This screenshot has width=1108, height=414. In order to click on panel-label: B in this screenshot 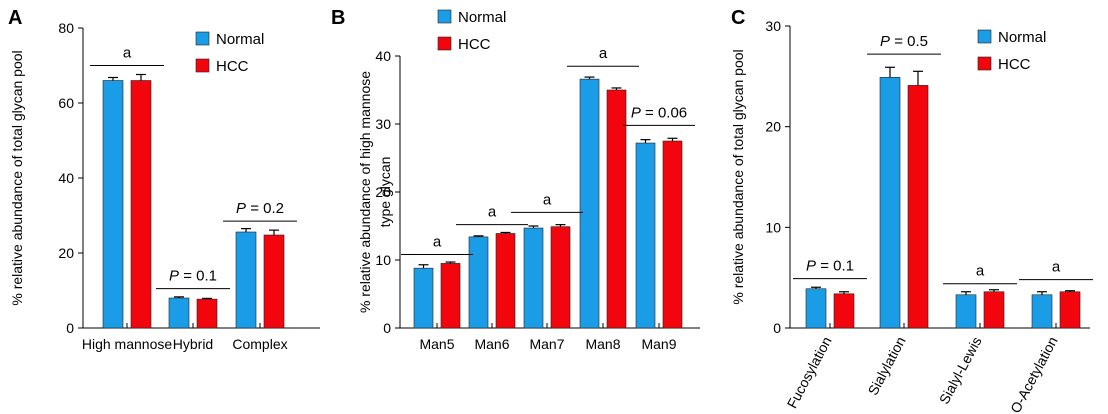, I will do `click(338, 18)`.